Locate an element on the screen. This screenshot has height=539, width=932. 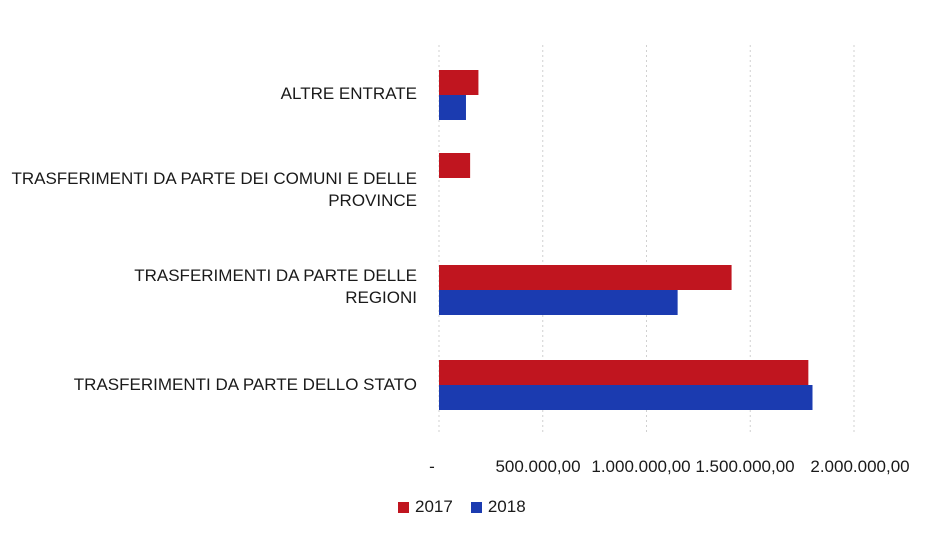
legend-item-2017: 2017 is located at coordinates (425, 507).